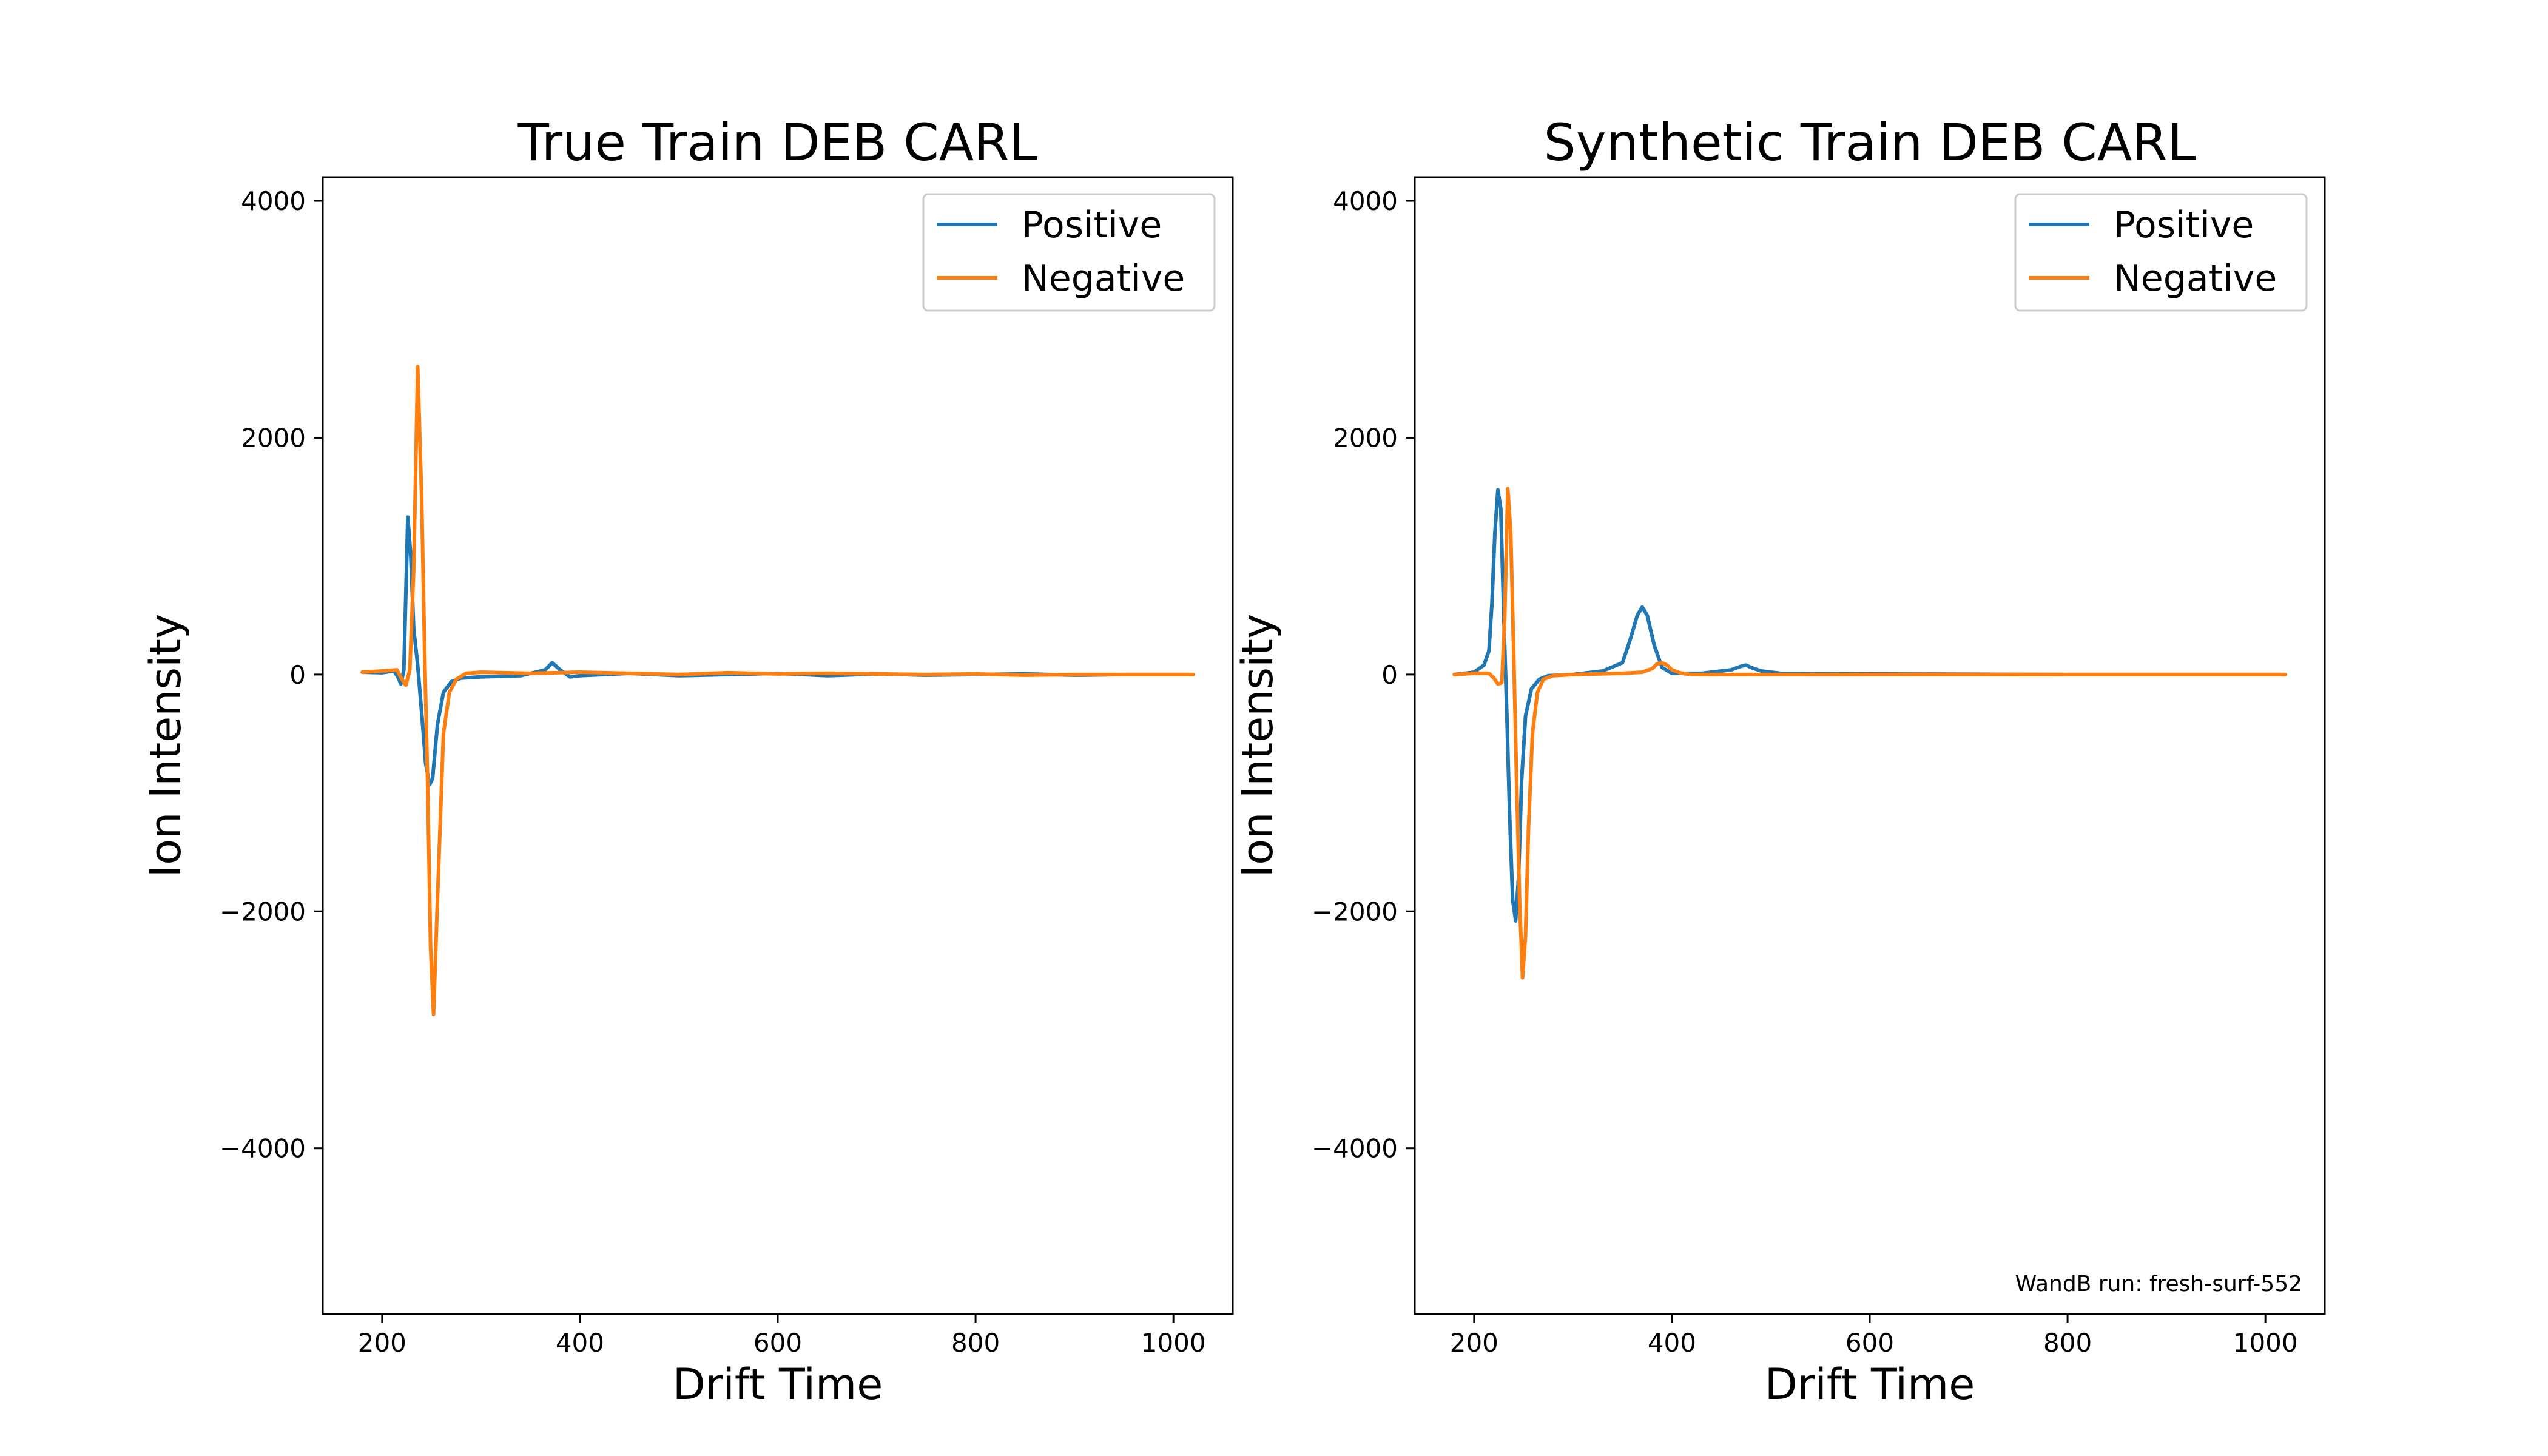 The width and height of the screenshot is (2548, 1456). Describe the element at coordinates (1870, 142) in the screenshot. I see `chart-title: Synthetic Train DEB CARL` at that location.